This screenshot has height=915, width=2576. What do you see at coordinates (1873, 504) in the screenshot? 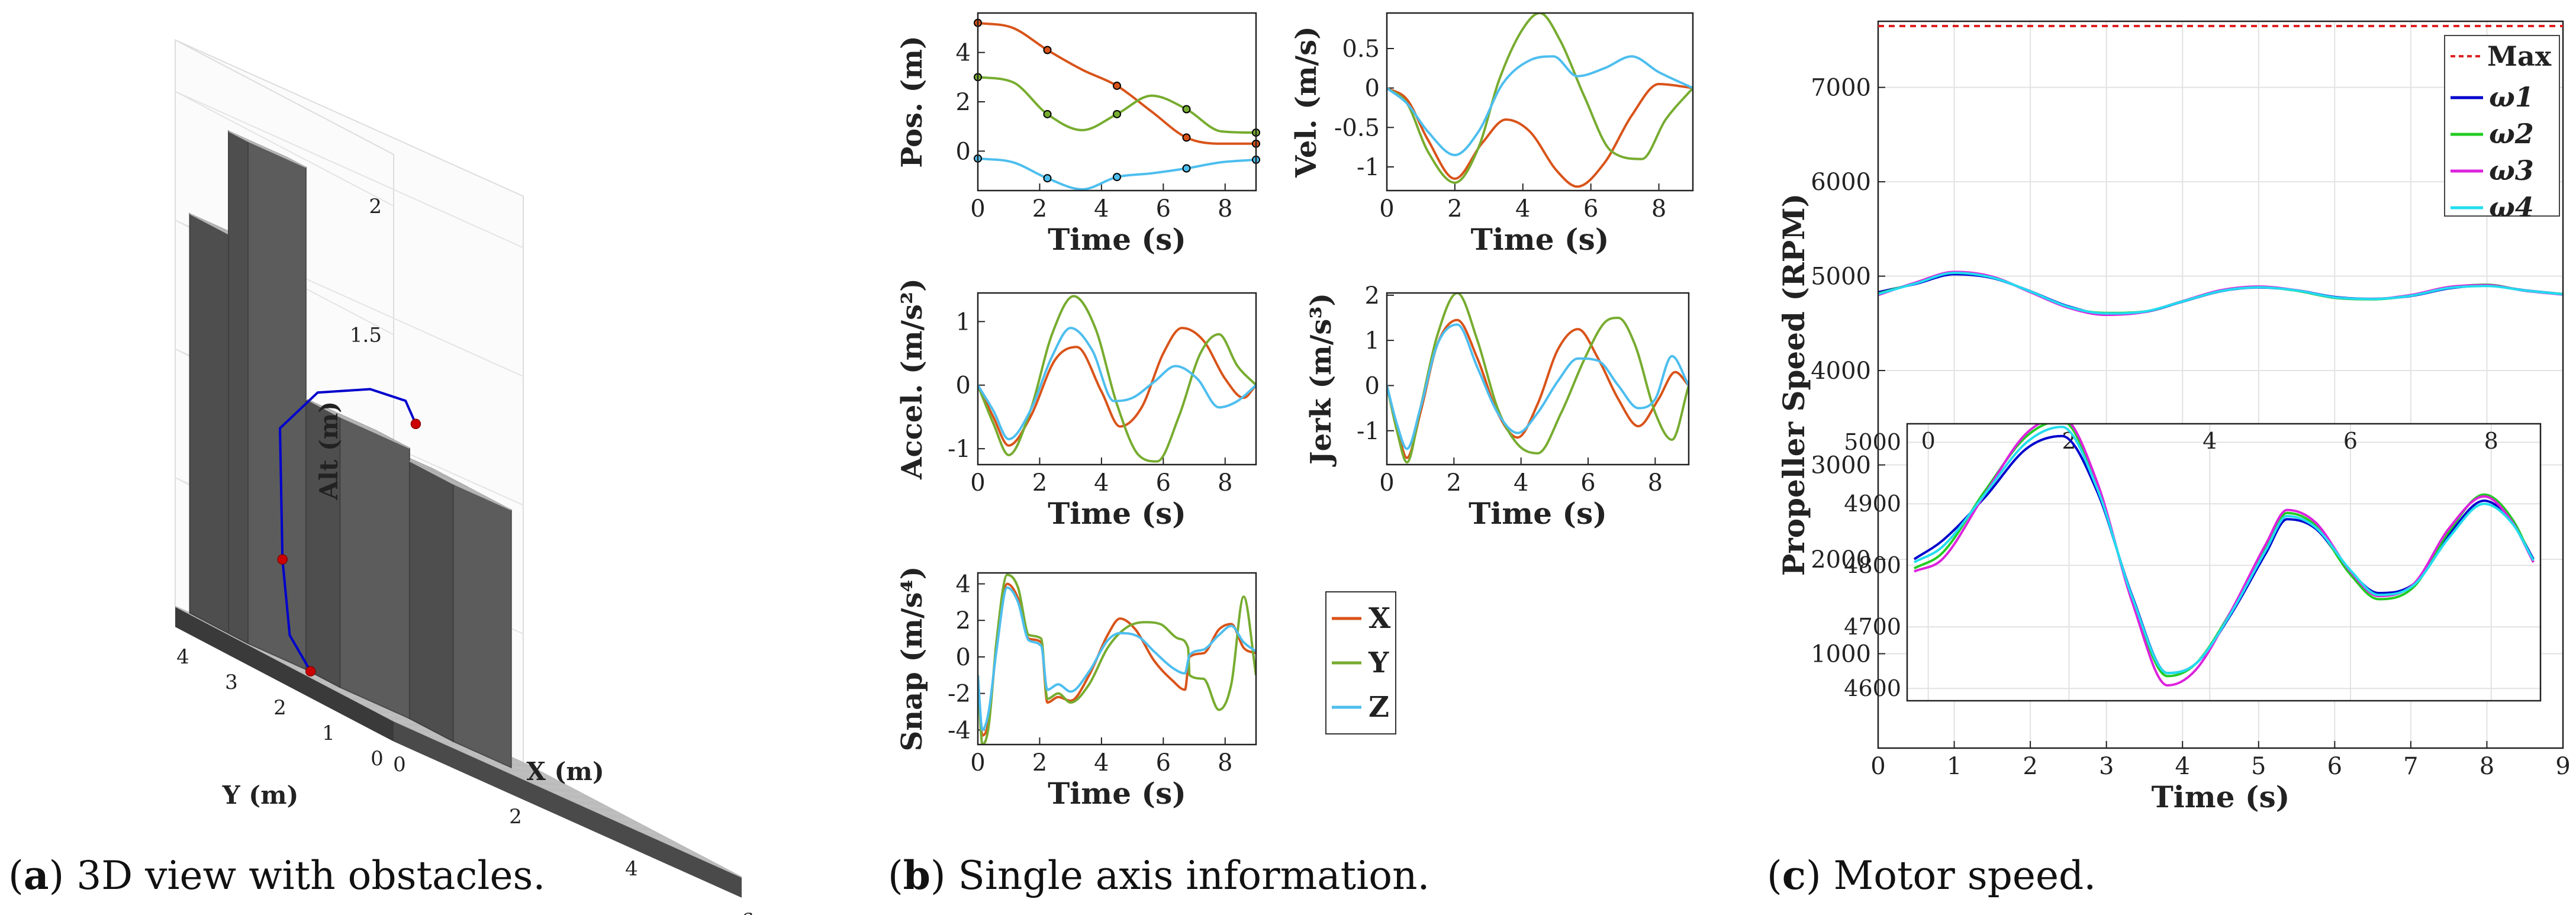
I see `inset-y-tick-label: 4900` at bounding box center [1873, 504].